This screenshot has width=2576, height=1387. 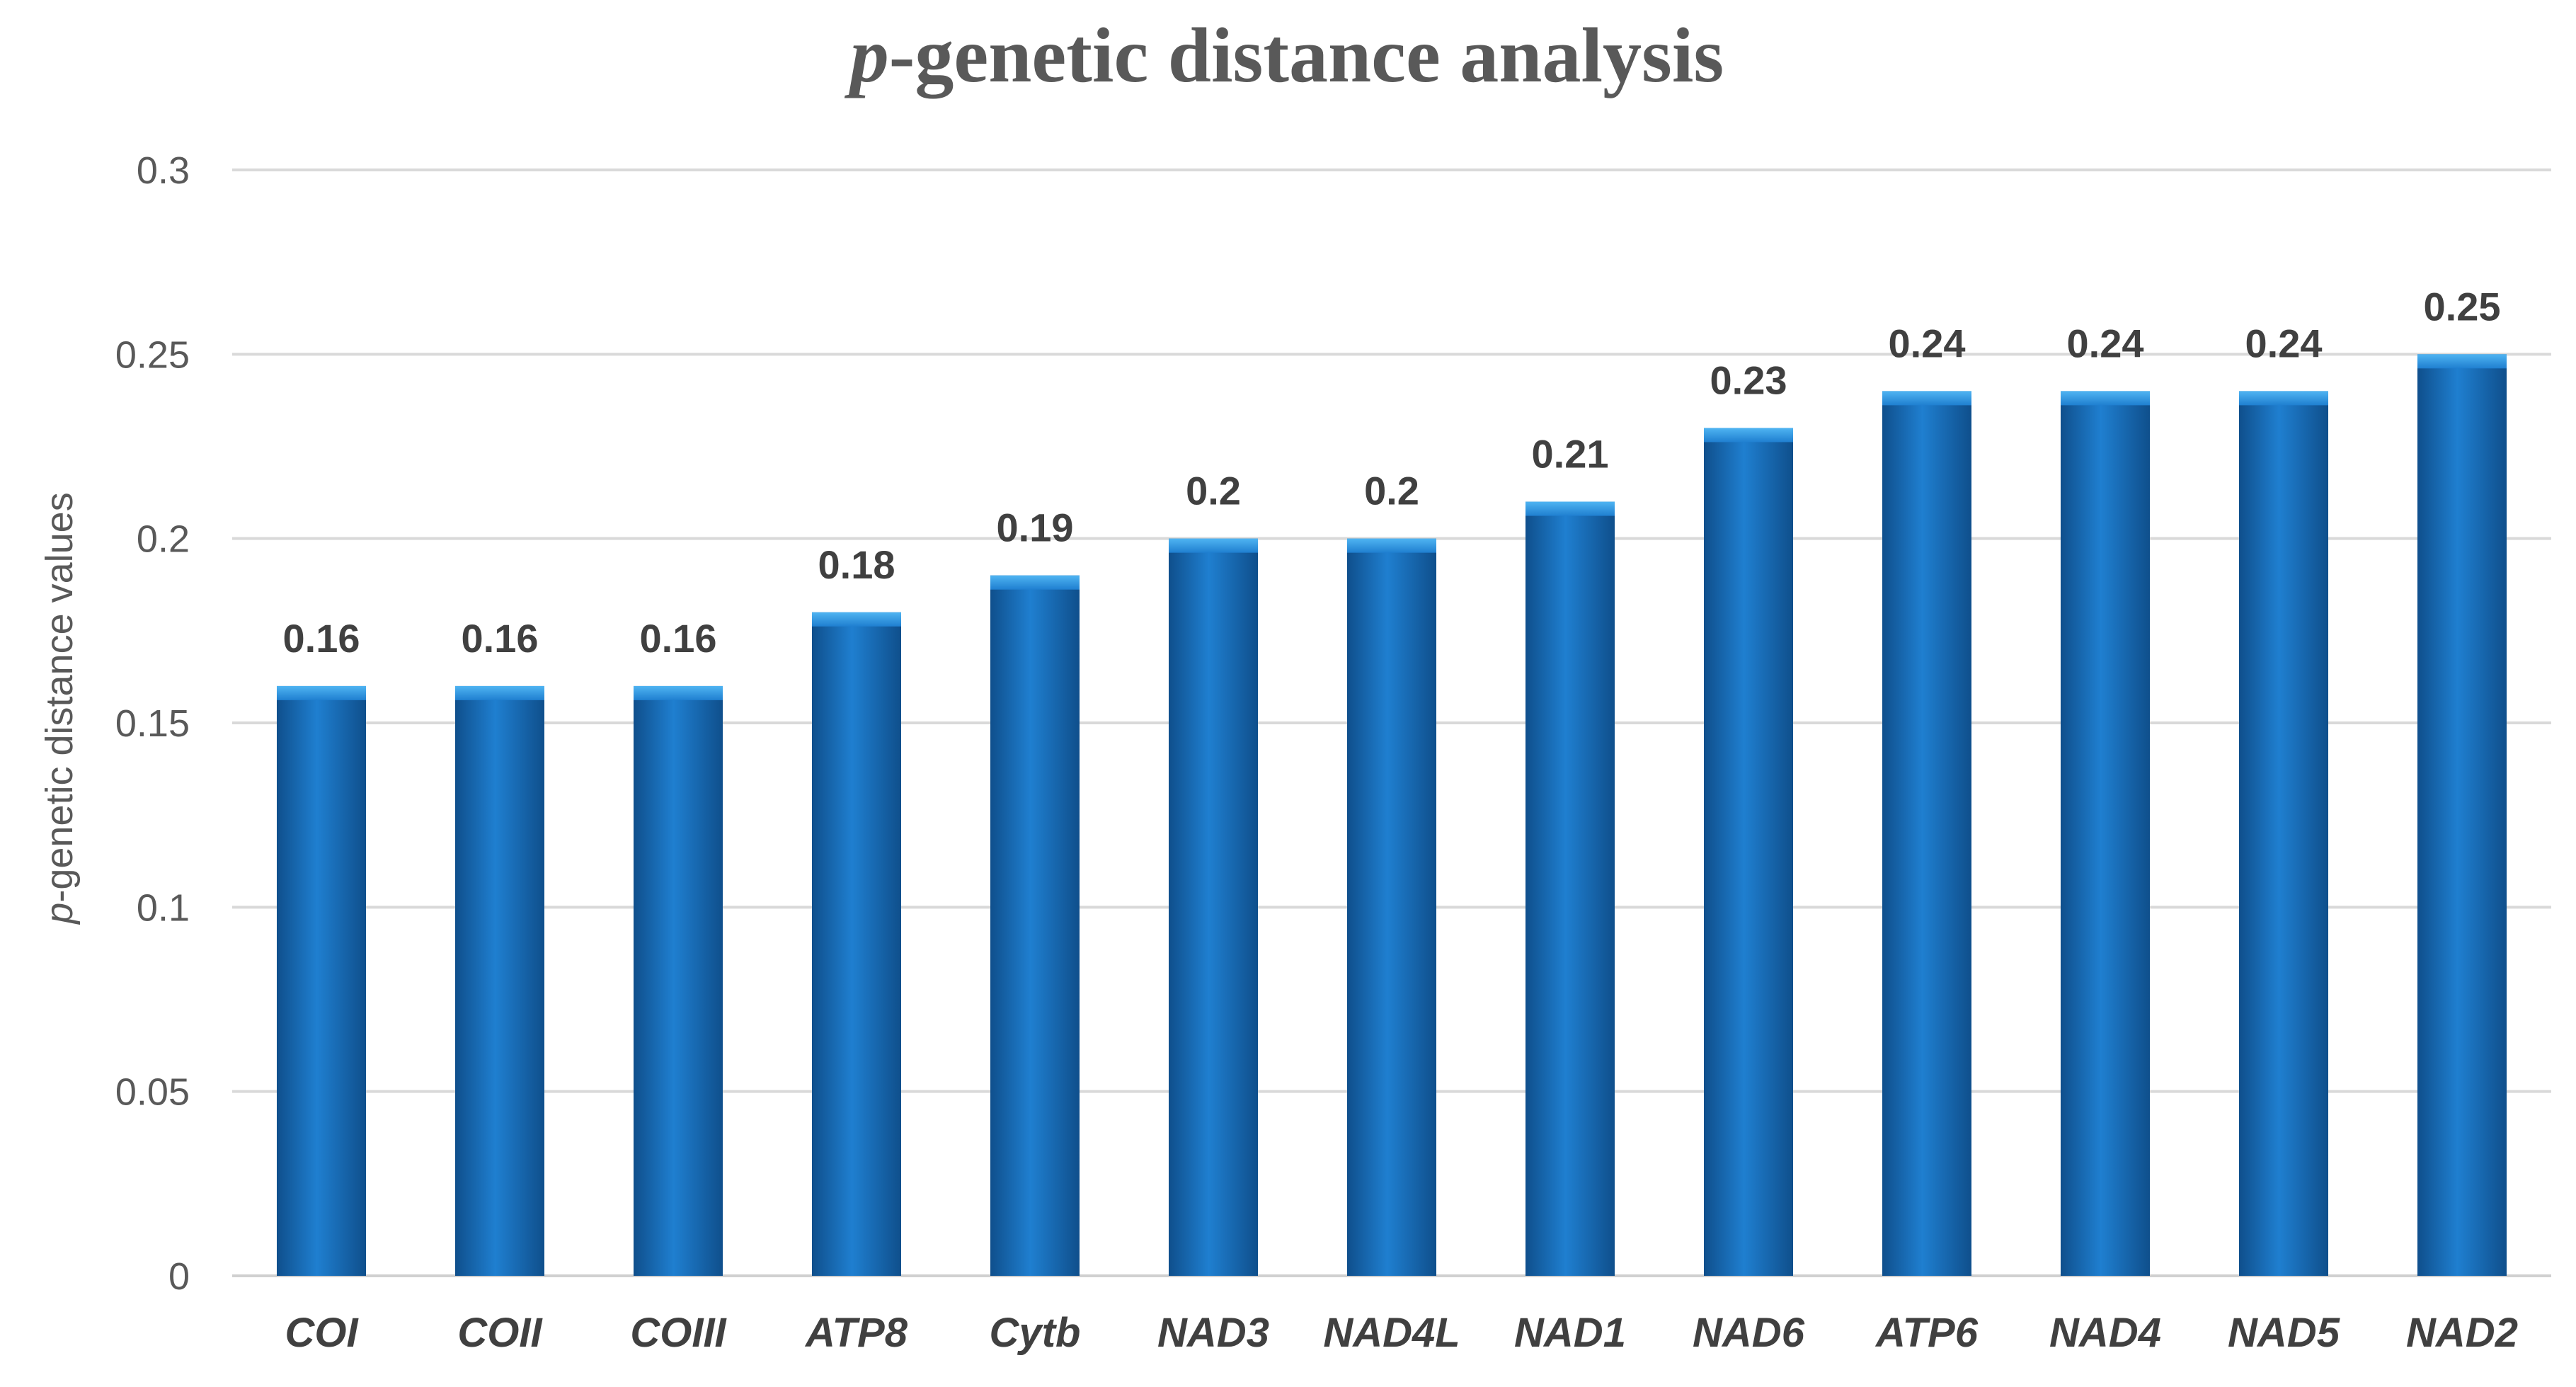 I want to click on y-tick-label: 0, so click(x=179, y=1276).